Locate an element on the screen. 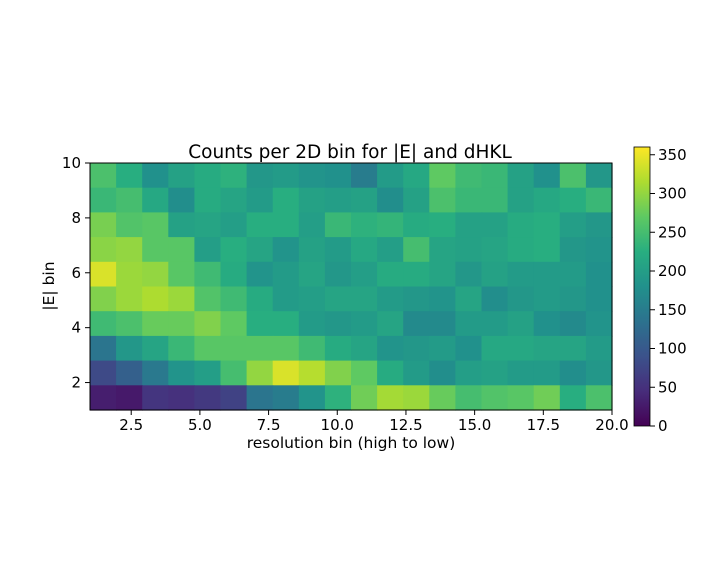 This screenshot has width=720, height=576. colorbar is located at coordinates (642, 286).